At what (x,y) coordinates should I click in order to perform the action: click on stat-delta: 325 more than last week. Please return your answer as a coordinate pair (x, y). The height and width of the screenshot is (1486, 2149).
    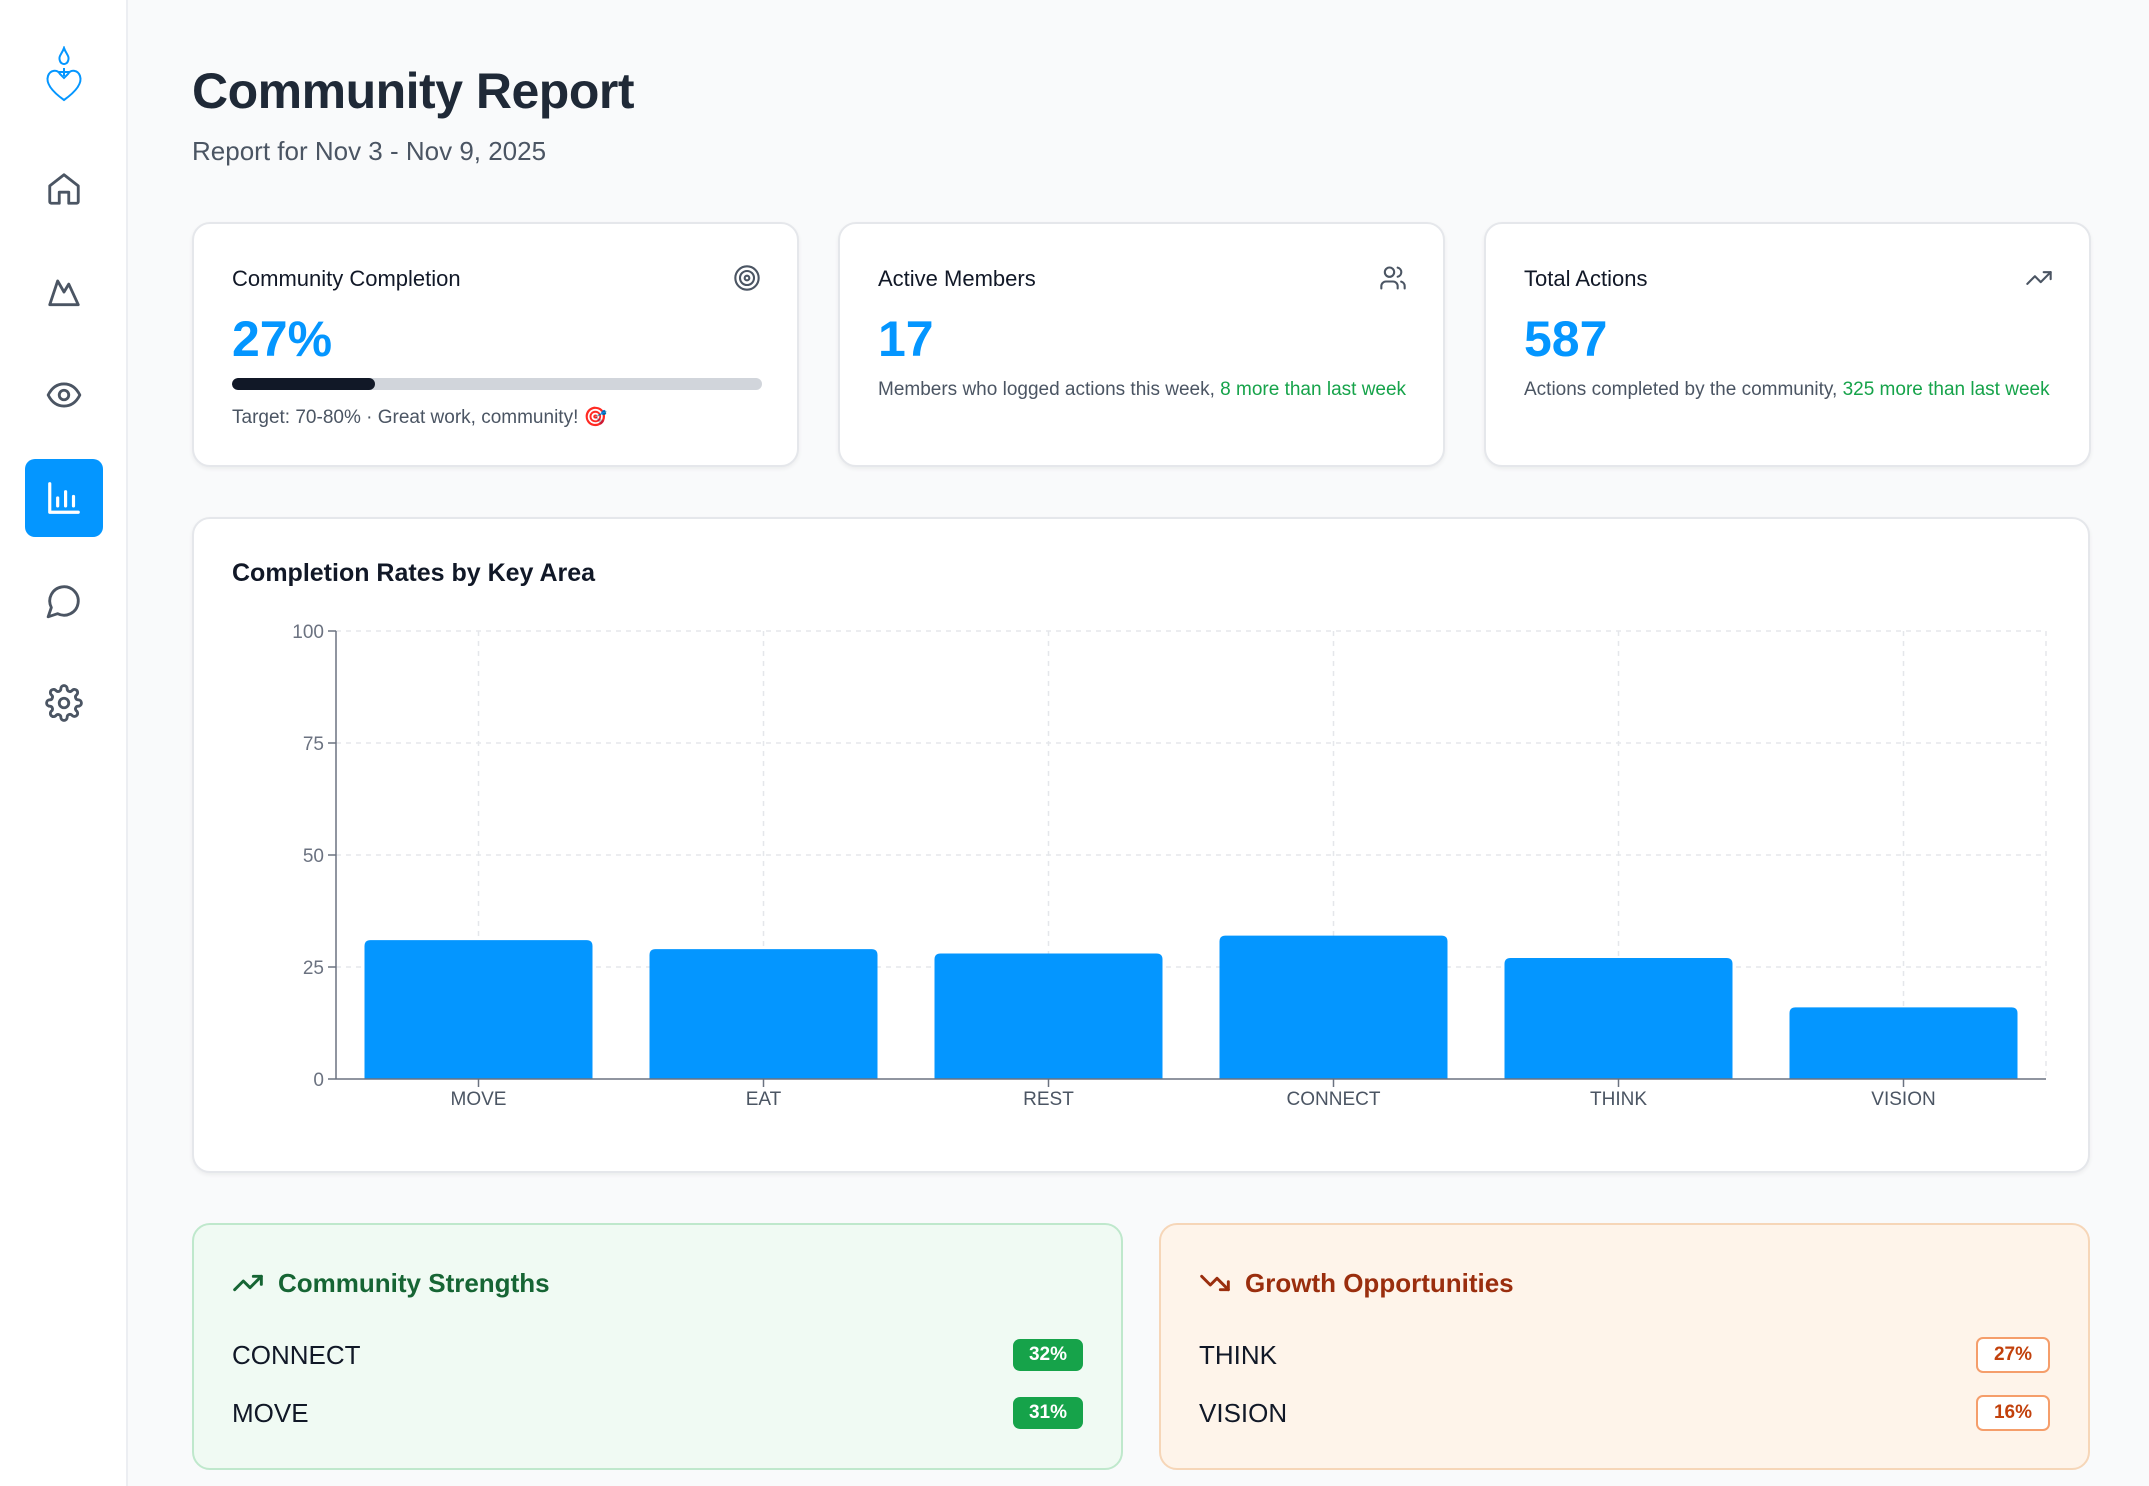
    Looking at the image, I should click on (1946, 389).